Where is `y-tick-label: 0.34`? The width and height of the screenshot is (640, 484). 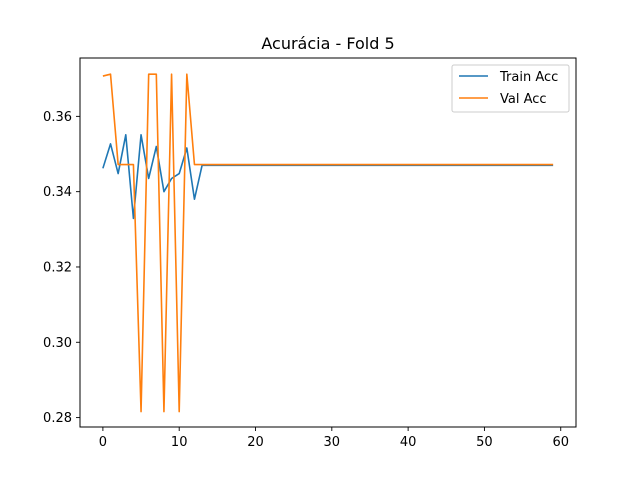
y-tick-label: 0.34 is located at coordinates (57, 192).